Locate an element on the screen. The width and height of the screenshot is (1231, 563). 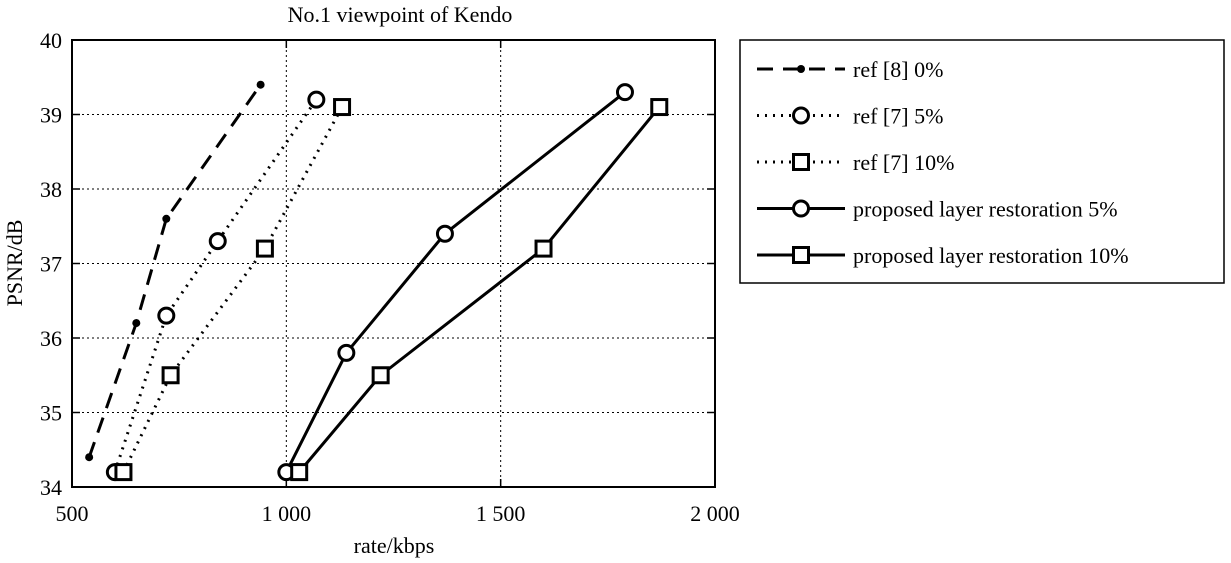
legend-entry: proposed layer restoration 5% is located at coordinates (937, 209).